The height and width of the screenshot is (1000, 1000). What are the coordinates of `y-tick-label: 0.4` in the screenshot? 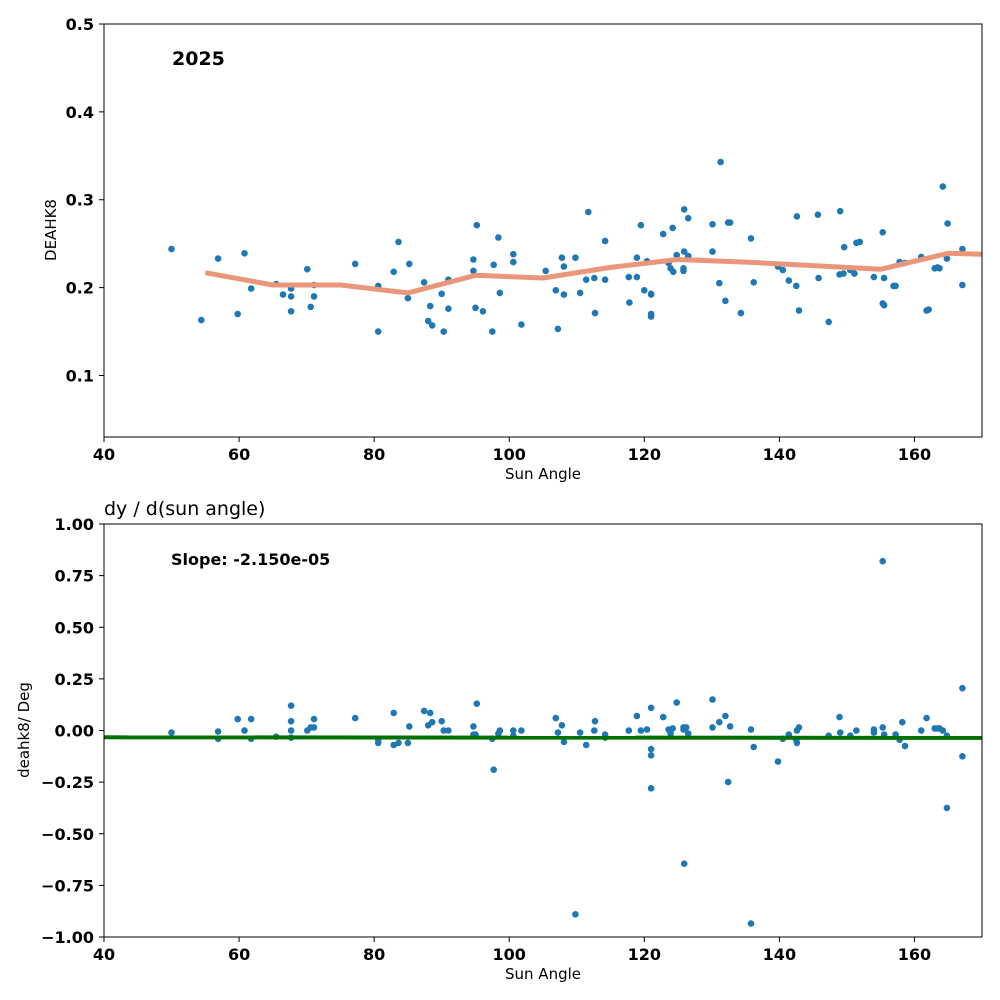 It's located at (80, 112).